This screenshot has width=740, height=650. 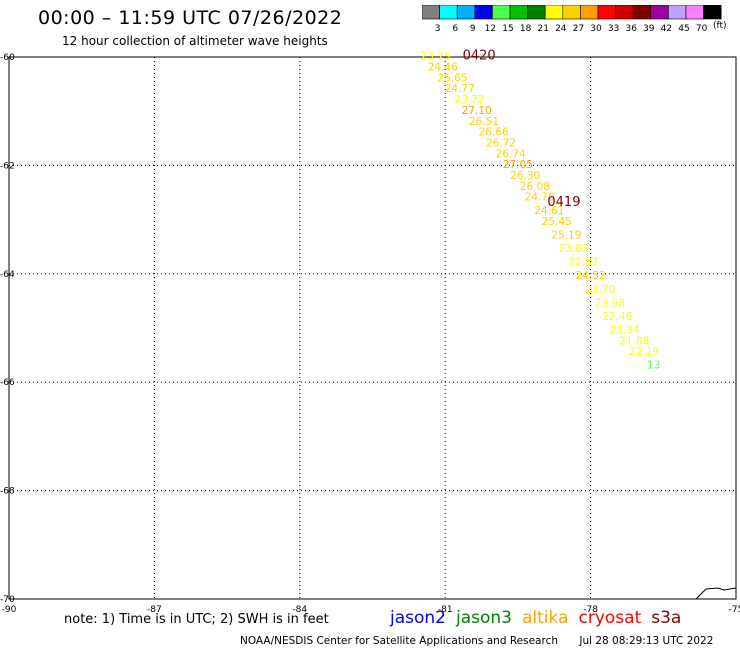 What do you see at coordinates (484, 618) in the screenshot?
I see `satellite-jason3: jason3` at bounding box center [484, 618].